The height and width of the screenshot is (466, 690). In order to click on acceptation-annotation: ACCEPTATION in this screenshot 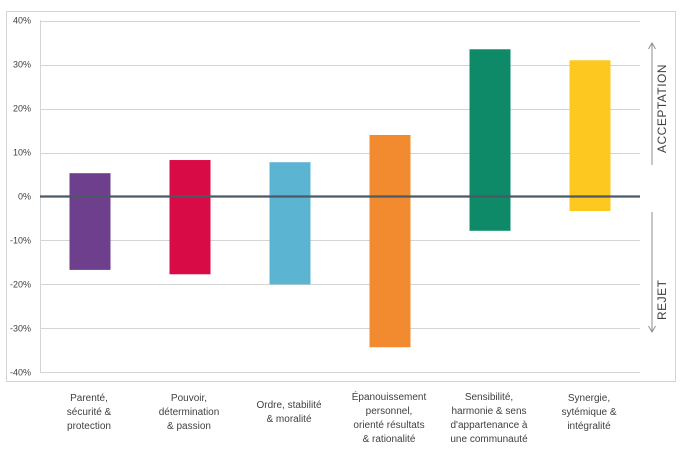, I will do `click(658, 103)`.